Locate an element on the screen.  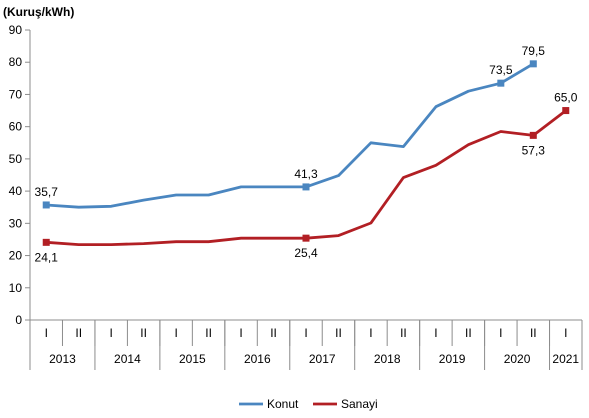
legend-label-konut: Konut is located at coordinates (283, 404).